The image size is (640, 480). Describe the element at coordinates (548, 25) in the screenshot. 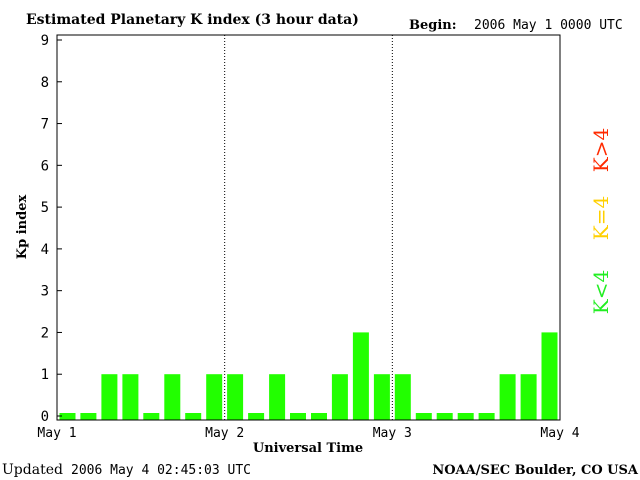

I see `begin-value: 2006 May 1 0000 UTC` at that location.